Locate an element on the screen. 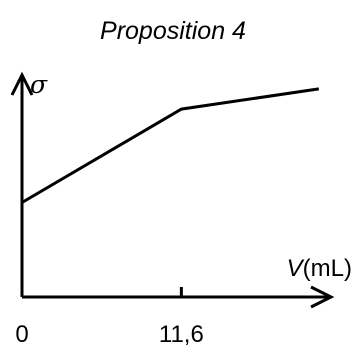  x-axis-label-unit: (mL) is located at coordinates (327, 268).